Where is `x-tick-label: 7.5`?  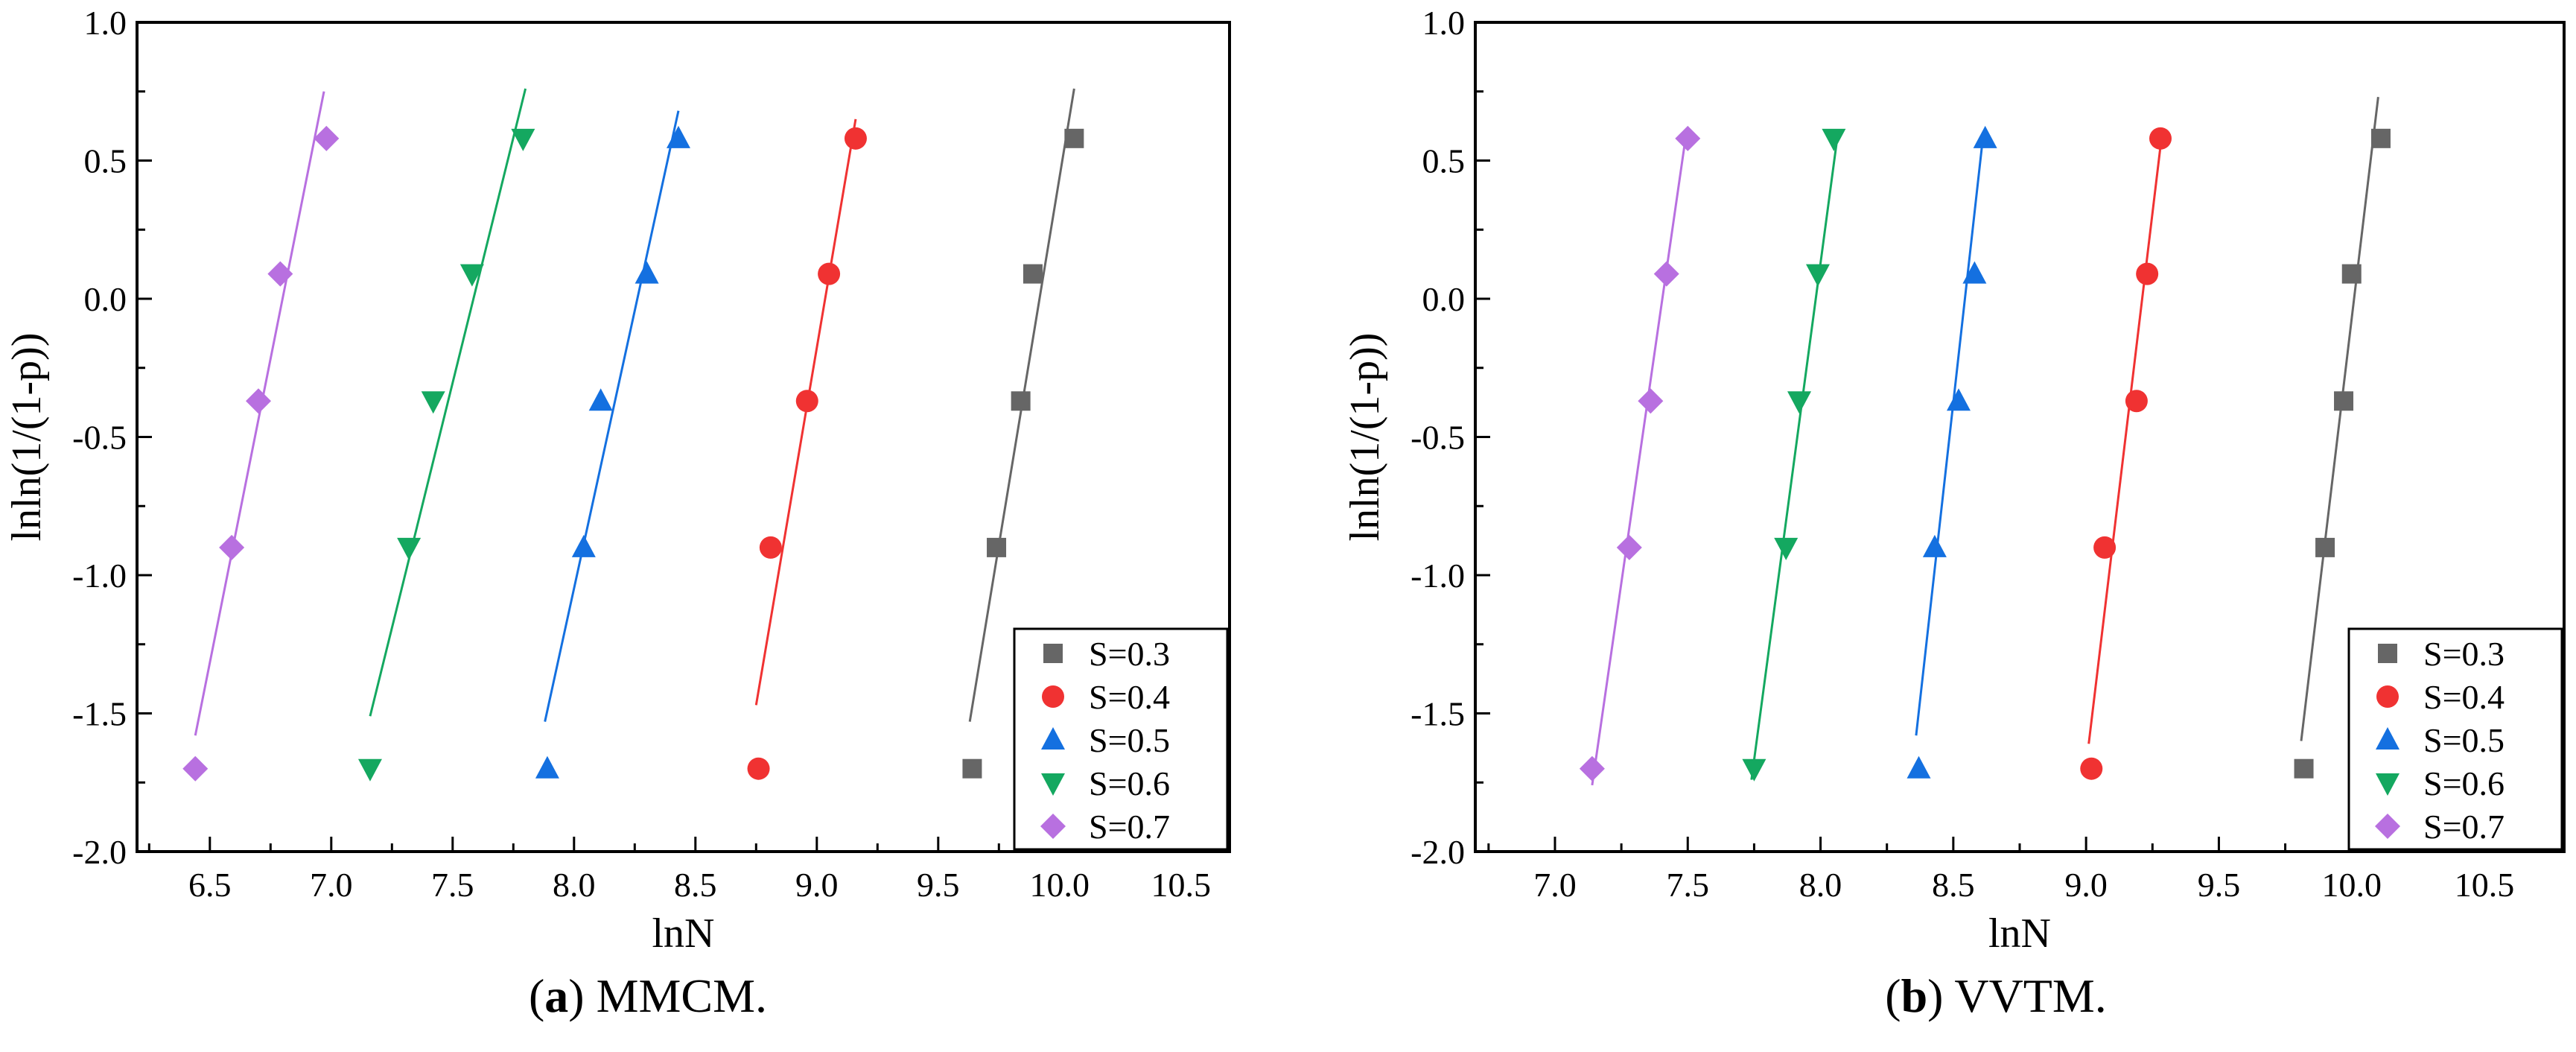 x-tick-label: 7.5 is located at coordinates (452, 885).